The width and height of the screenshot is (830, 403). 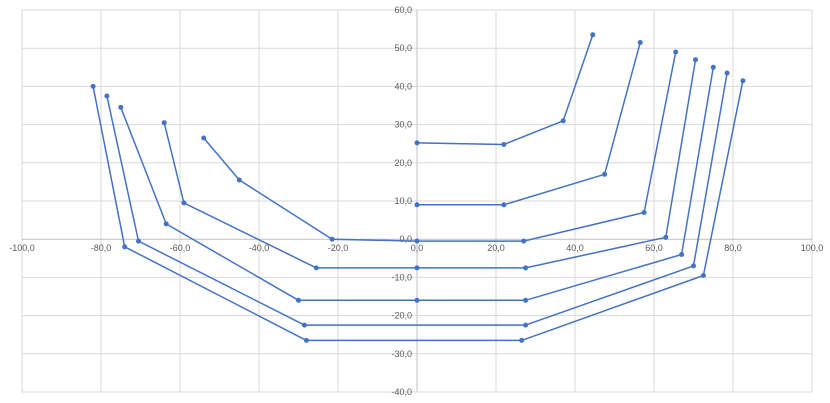 I want to click on y-tick-label: 60,0, so click(x=403, y=10).